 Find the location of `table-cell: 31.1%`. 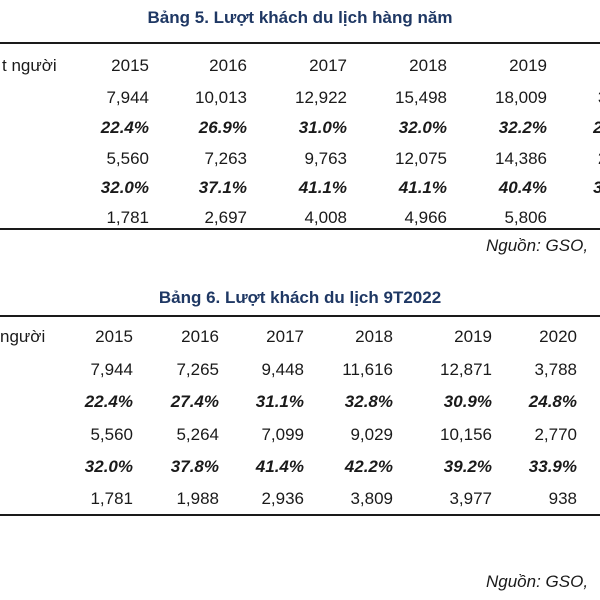

table-cell: 31.1% is located at coordinates (279, 401).